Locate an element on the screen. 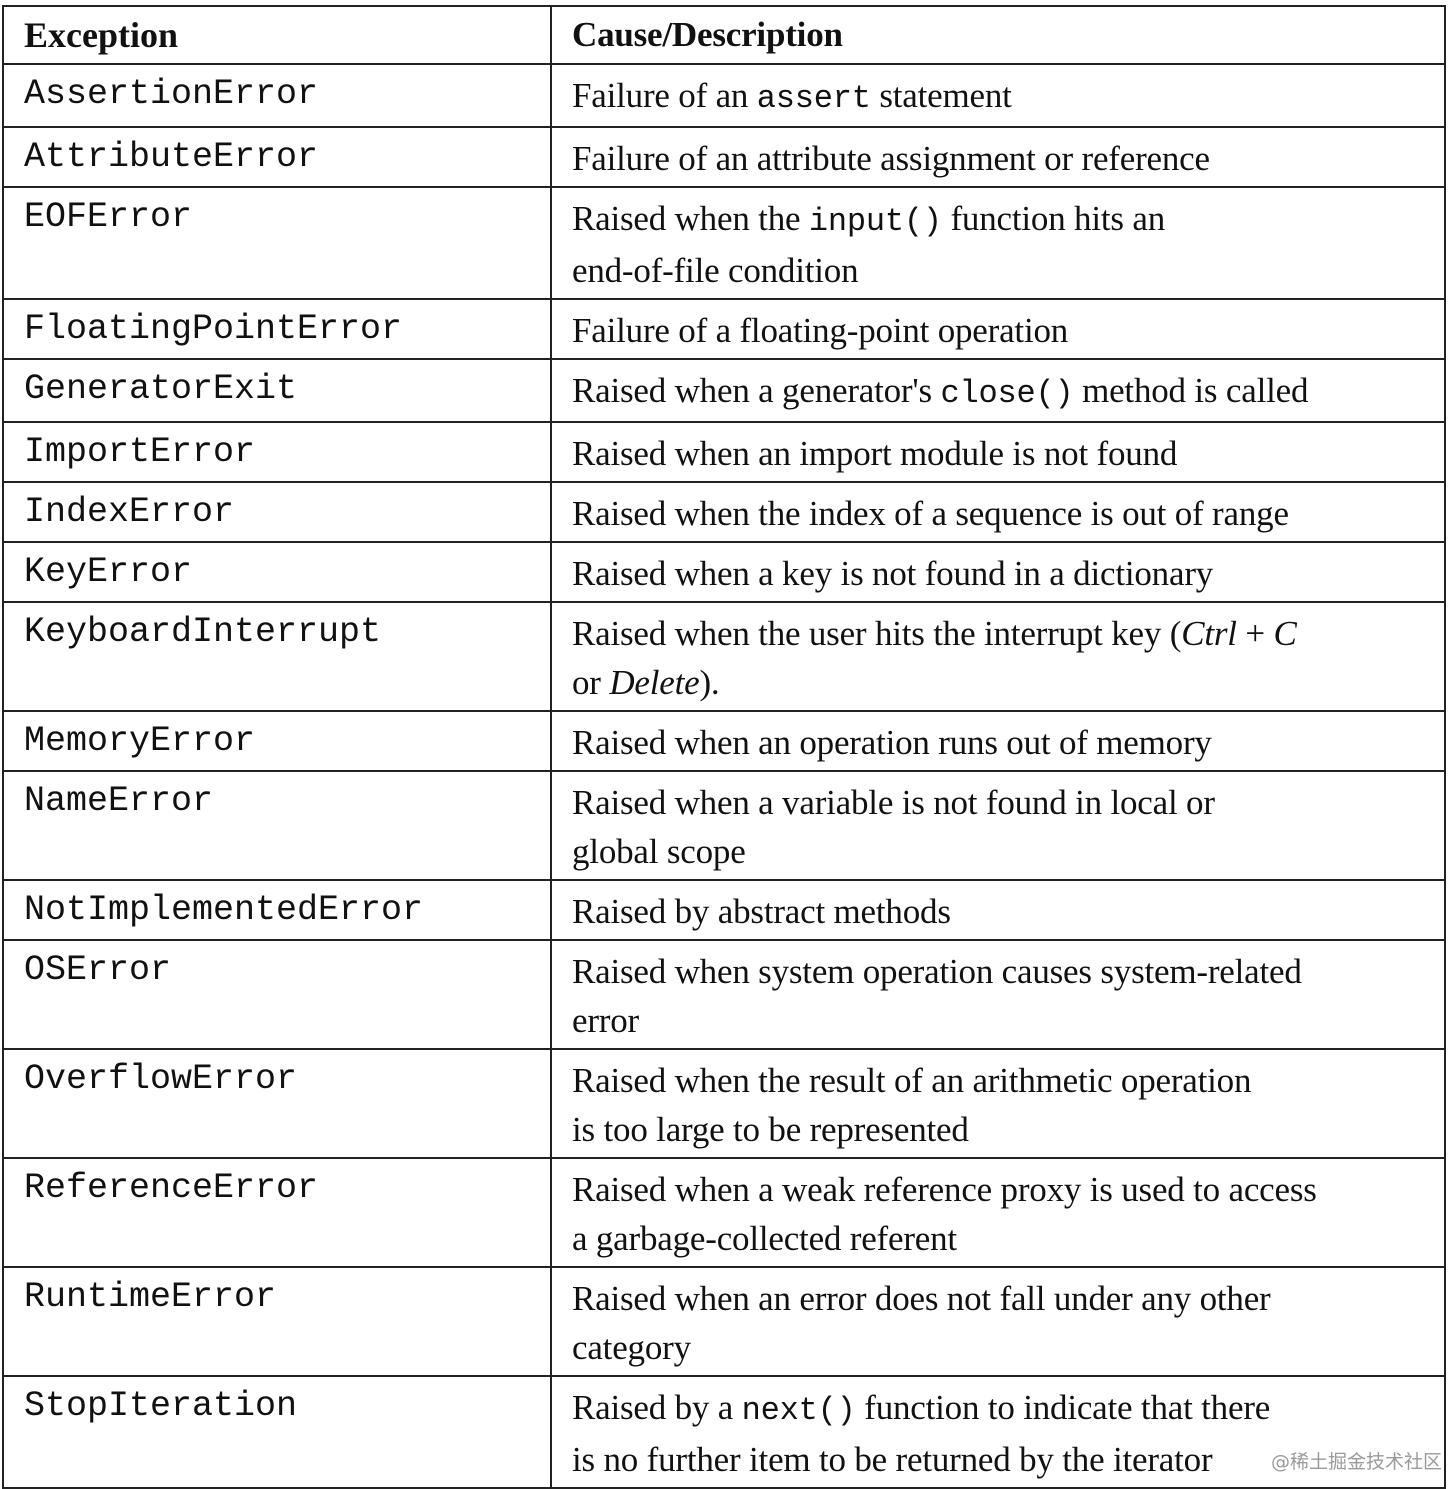 This screenshot has height=1489, width=1448. description-text: function hits an is located at coordinates (1053, 218).